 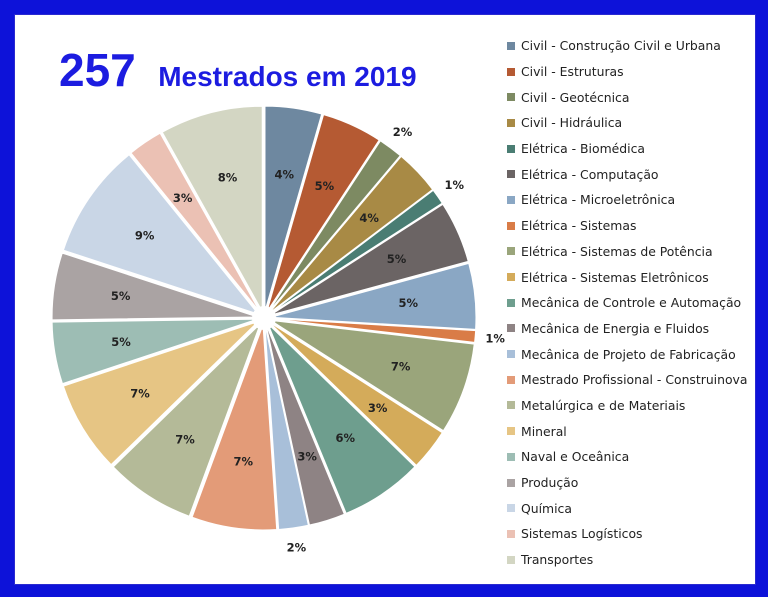 I want to click on legend-item-5: Elétrica - Computação, so click(x=627, y=174).